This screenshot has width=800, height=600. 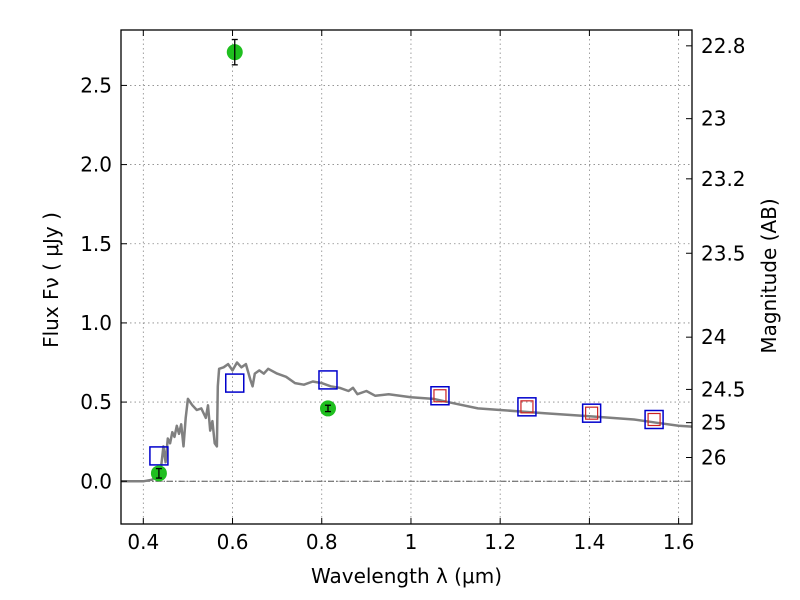 What do you see at coordinates (723, 46) in the screenshot?
I see `right-tick-label: 22.8` at bounding box center [723, 46].